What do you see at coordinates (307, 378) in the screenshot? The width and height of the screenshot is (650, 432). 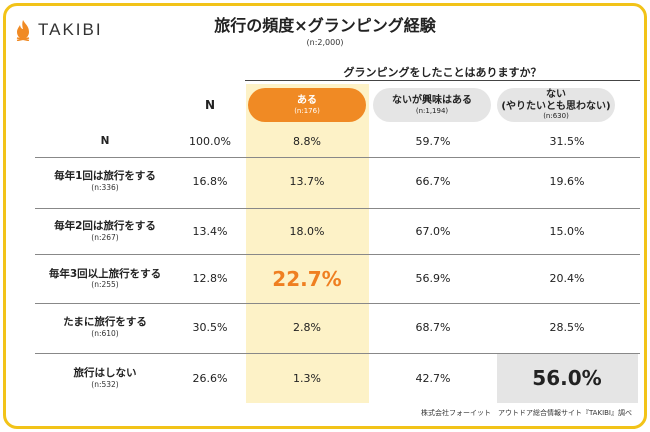 I see `value-cell: 1.3%` at bounding box center [307, 378].